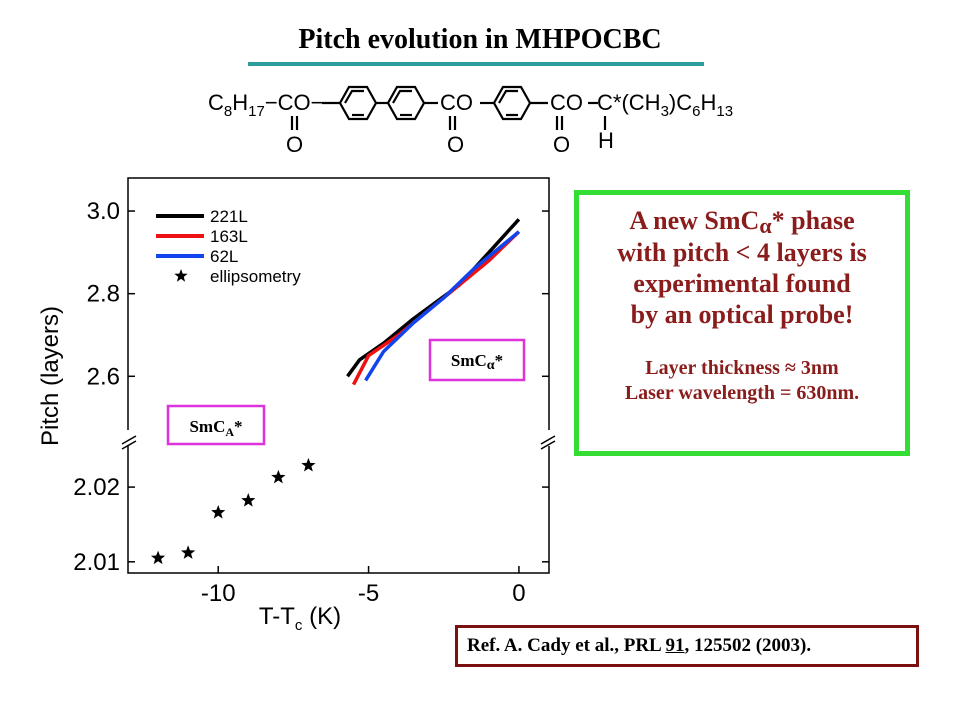  I want to click on carbonyl-oxygen-2: O, so click(455, 144).